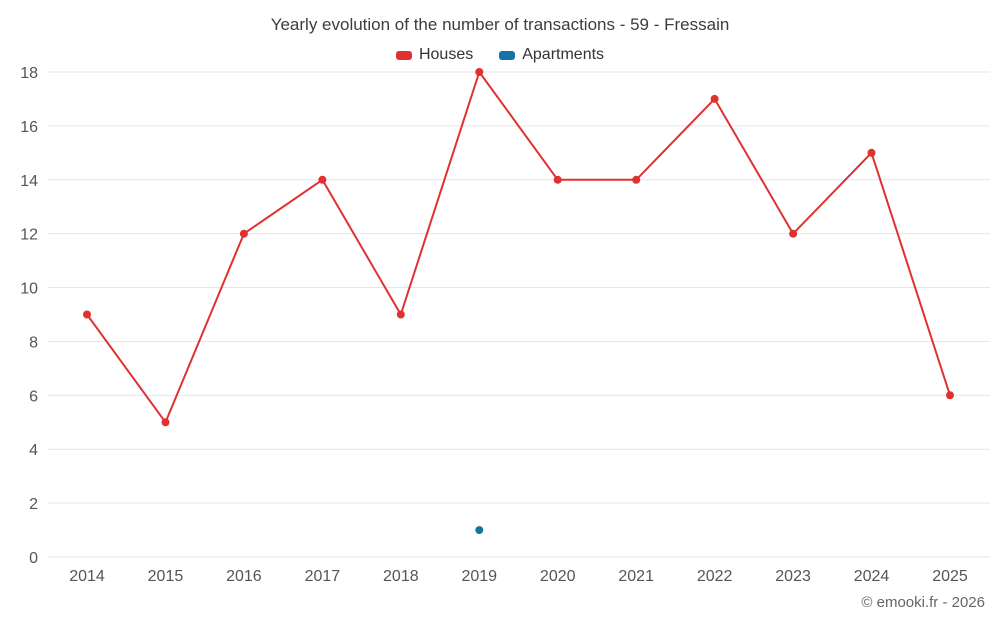 The height and width of the screenshot is (625, 1000). Describe the element at coordinates (29, 289) in the screenshot. I see `y-axis-tick-label: 10` at that location.